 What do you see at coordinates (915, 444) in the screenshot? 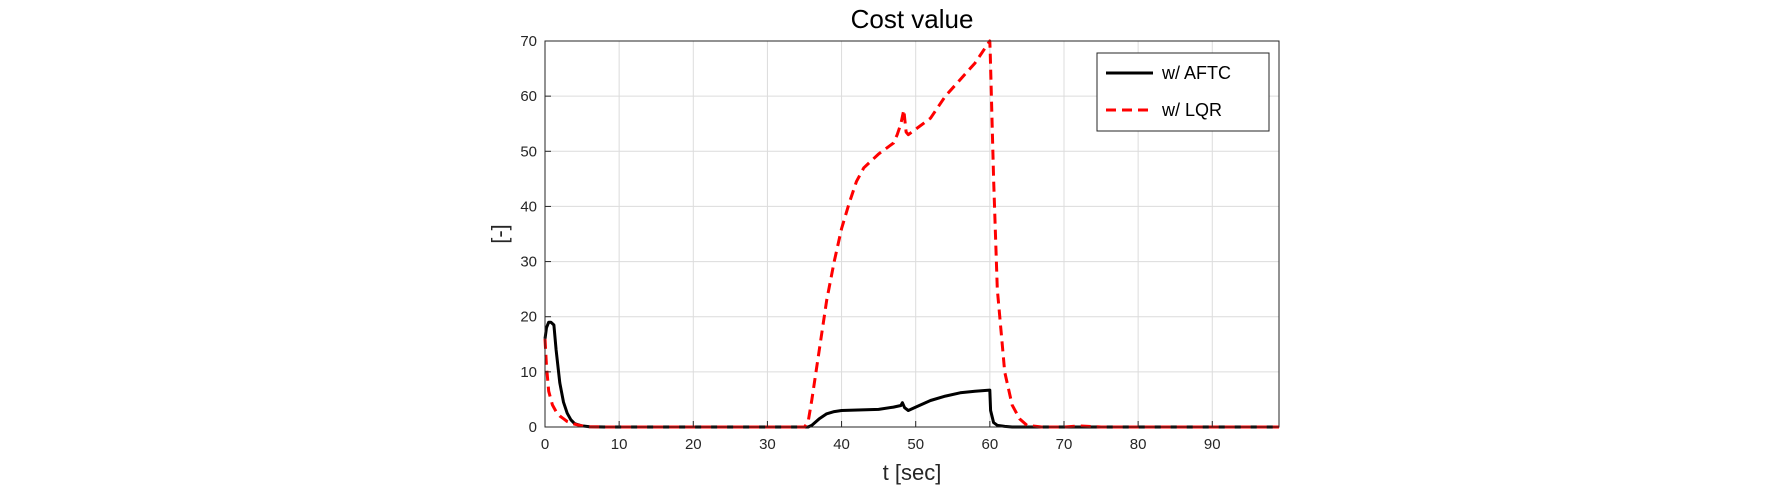
I see `x-tick-label: 50` at bounding box center [915, 444].